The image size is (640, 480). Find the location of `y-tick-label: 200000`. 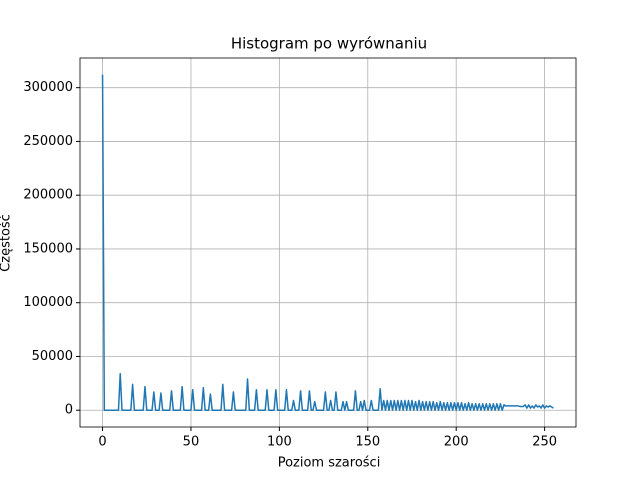

y-tick-label: 200000 is located at coordinates (48, 195).